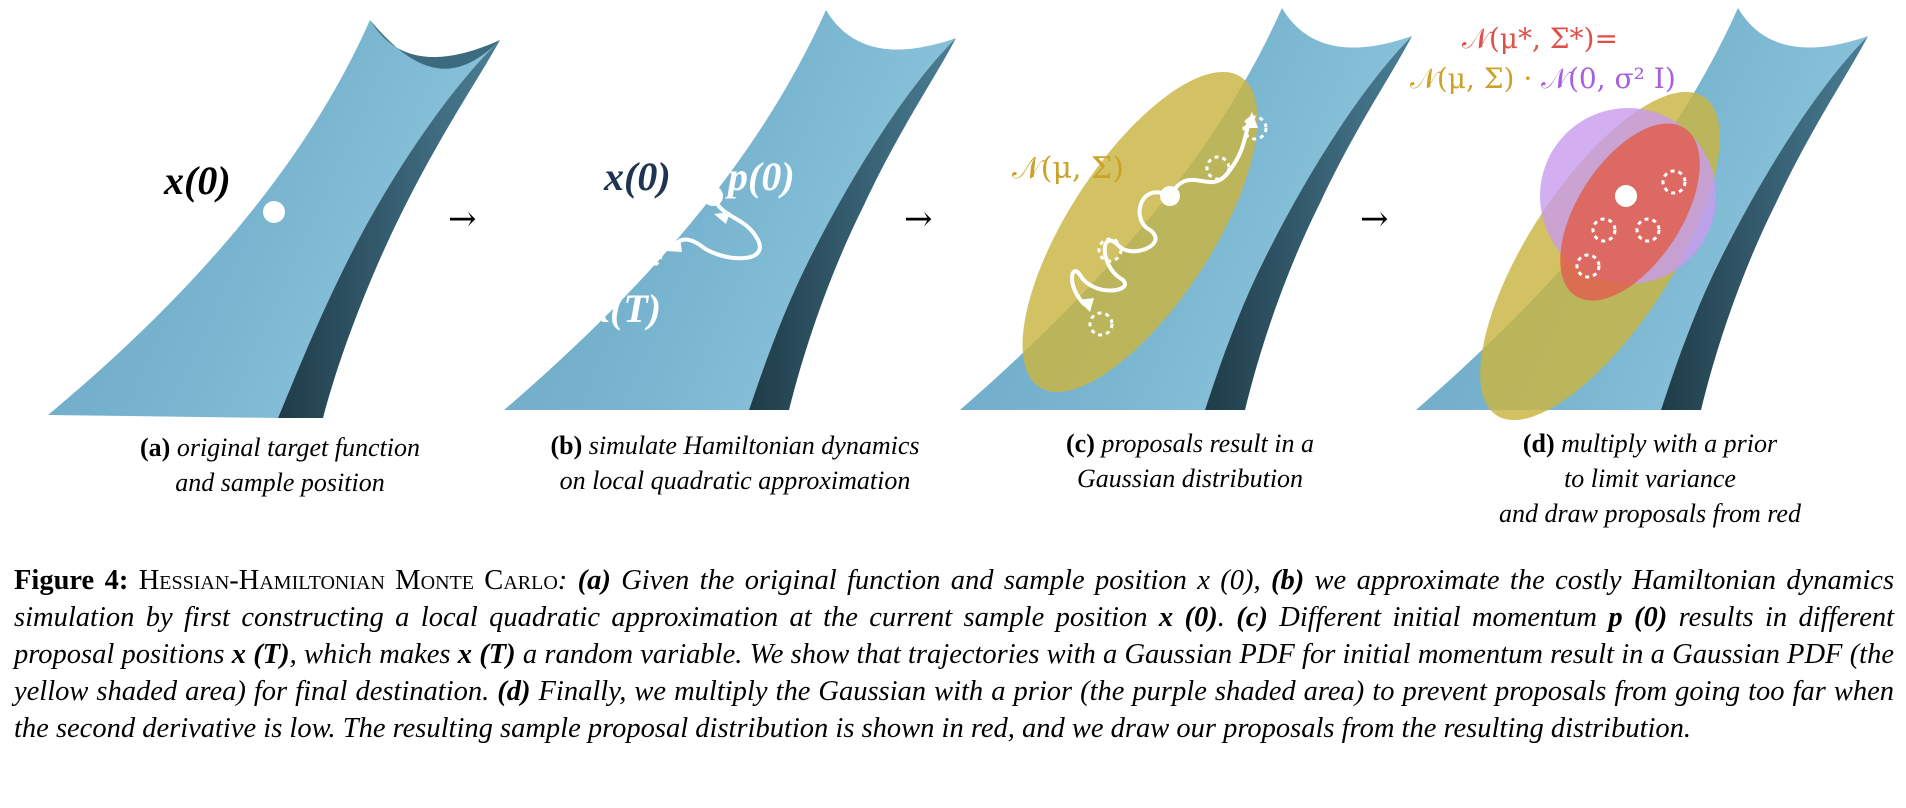 The image size is (1906, 808). I want to click on label-posterior-line1: 𝒩(μ*, Σ*)=, so click(1540, 38).